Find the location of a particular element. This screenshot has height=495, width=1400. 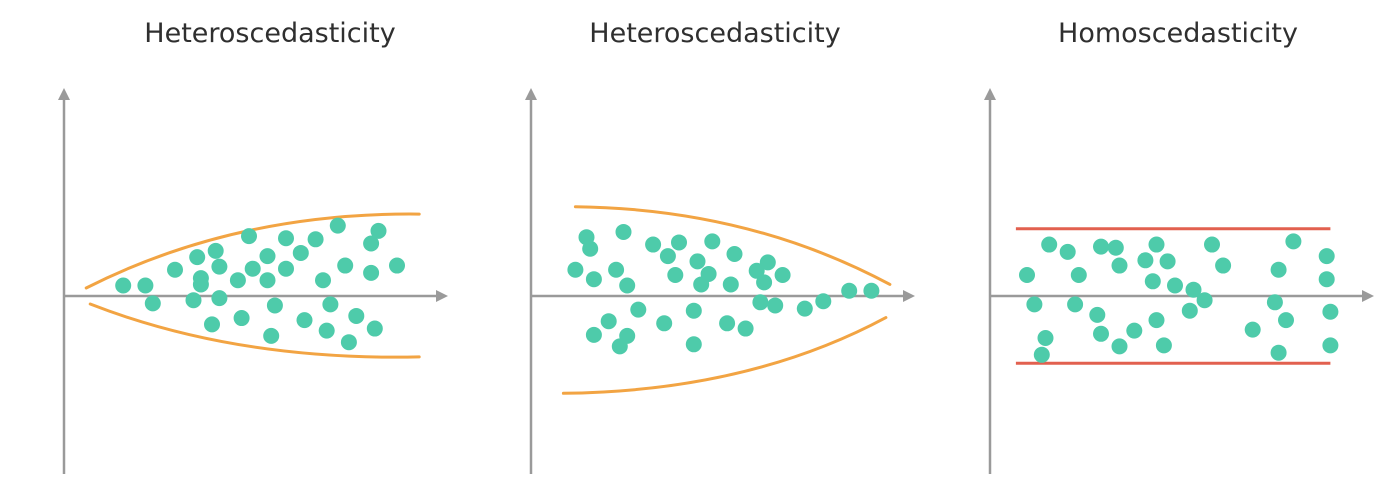

chart-title-heteroscedasticity-narrowing: Heteroscedasticity is located at coordinates (715, 33).